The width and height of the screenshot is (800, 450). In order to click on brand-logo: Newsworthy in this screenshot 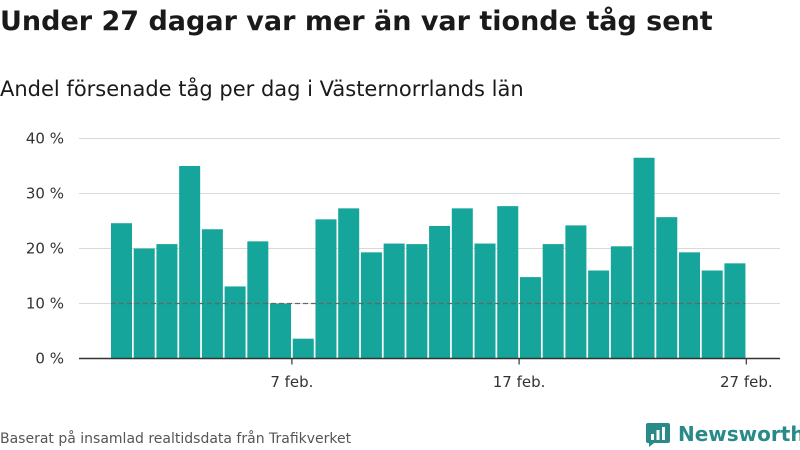, I will do `click(722, 434)`.